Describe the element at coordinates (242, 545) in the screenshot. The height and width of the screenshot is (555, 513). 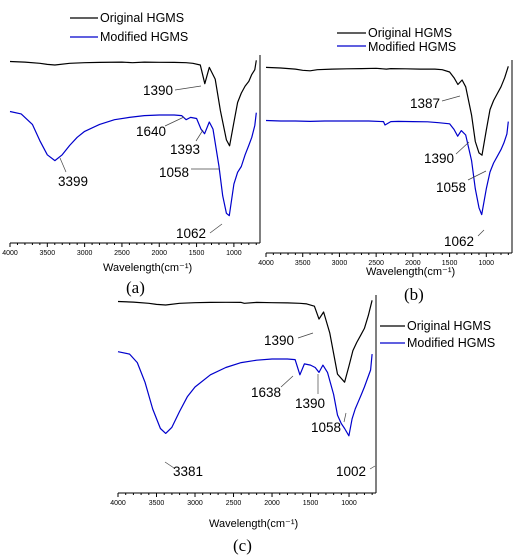
I see `panel-c-caption: (c)` at that location.